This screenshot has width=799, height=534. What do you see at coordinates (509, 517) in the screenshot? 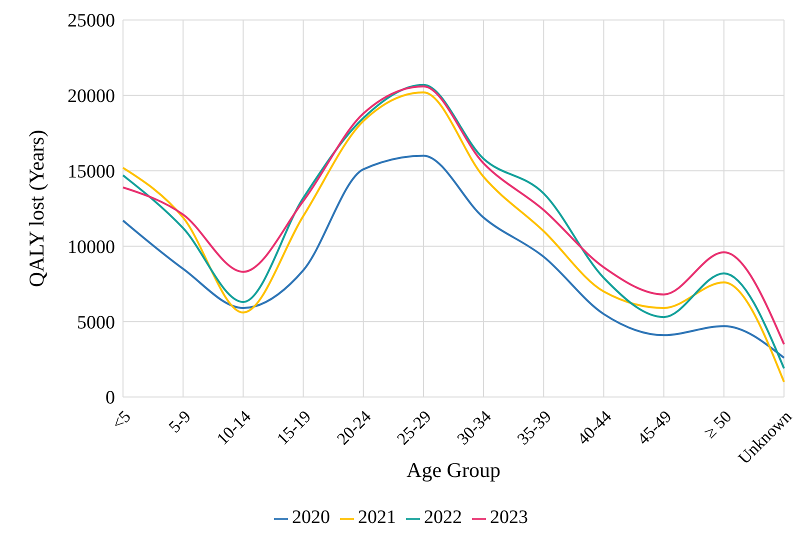
I see `legend-label: 2023` at bounding box center [509, 517].